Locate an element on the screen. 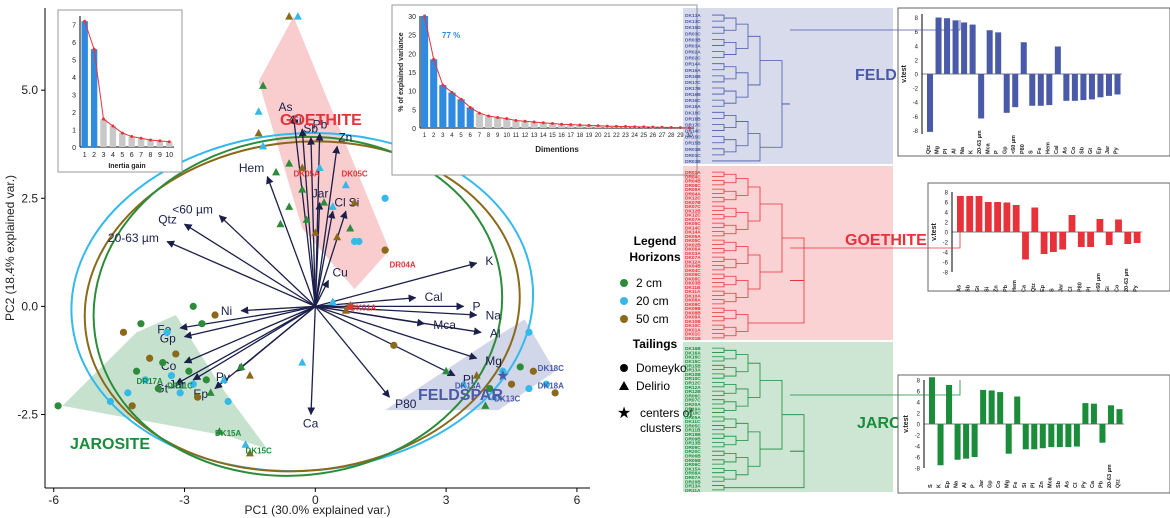  loading-label-gp: Gp is located at coordinates (168, 339).